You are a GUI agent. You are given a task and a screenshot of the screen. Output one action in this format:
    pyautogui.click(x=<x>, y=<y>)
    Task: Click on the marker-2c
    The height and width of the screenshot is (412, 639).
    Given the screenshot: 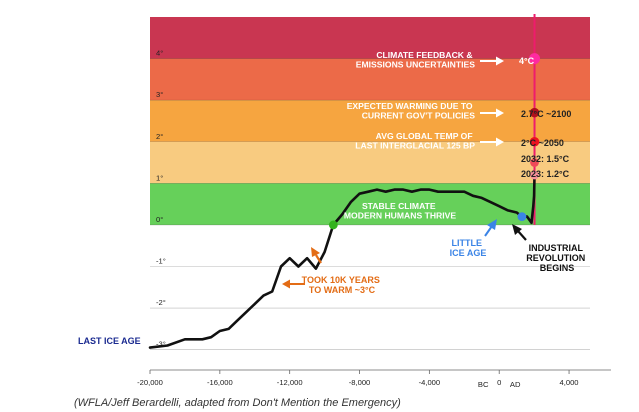 What is the action you would take?
    pyautogui.click(x=534, y=141)
    